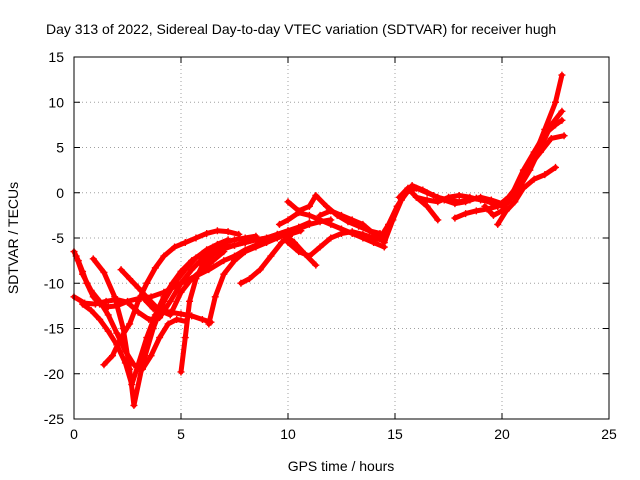 This screenshot has width=640, height=480. Describe the element at coordinates (13, 238) in the screenshot. I see `y-axis-label: SDTVAR / TECUs` at that location.